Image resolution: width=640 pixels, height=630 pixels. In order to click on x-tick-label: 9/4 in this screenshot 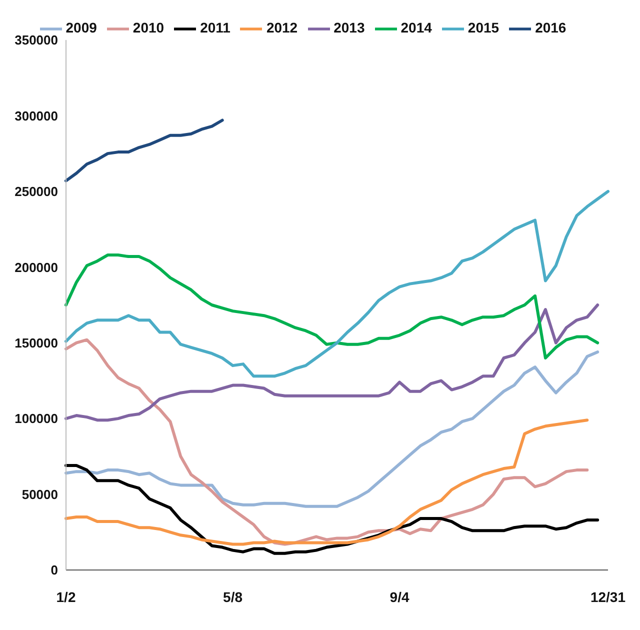, I will do `click(400, 596)`.